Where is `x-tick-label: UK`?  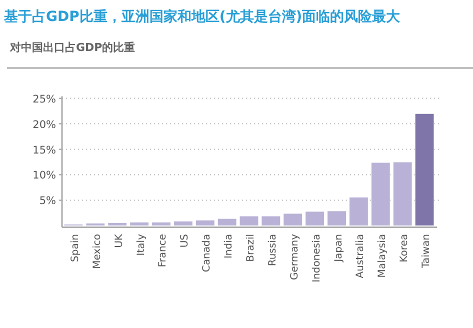
x-tick-label: UK is located at coordinates (119, 241).